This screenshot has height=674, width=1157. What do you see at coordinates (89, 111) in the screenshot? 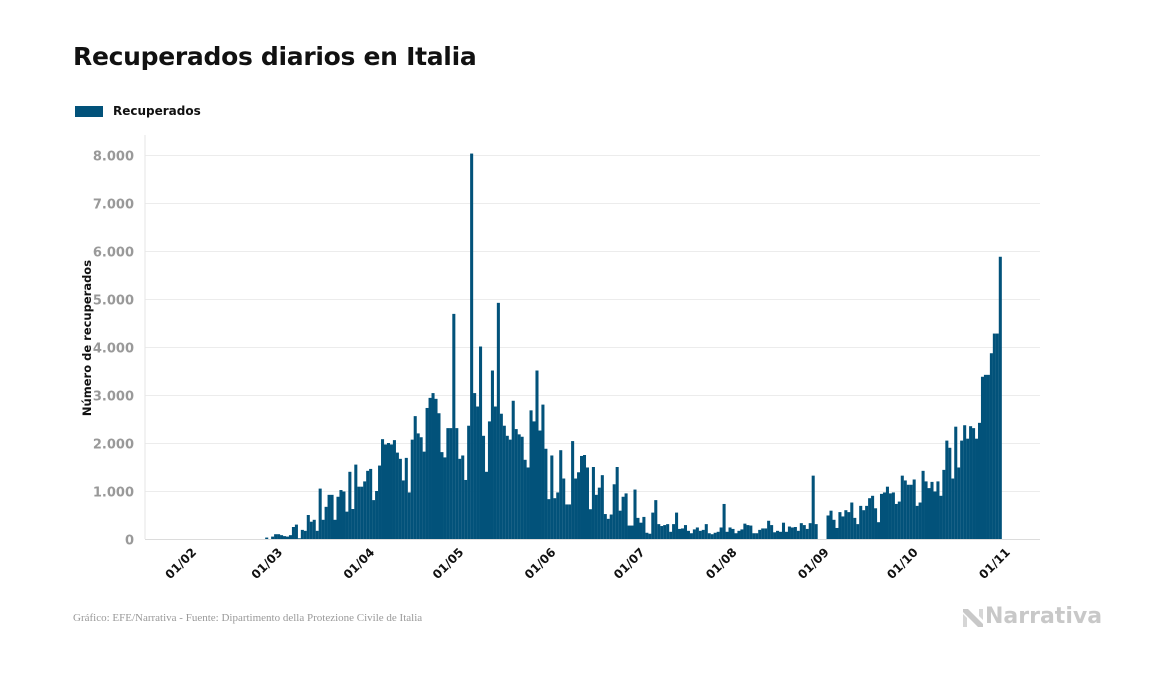
I see `legend-swatch` at bounding box center [89, 111].